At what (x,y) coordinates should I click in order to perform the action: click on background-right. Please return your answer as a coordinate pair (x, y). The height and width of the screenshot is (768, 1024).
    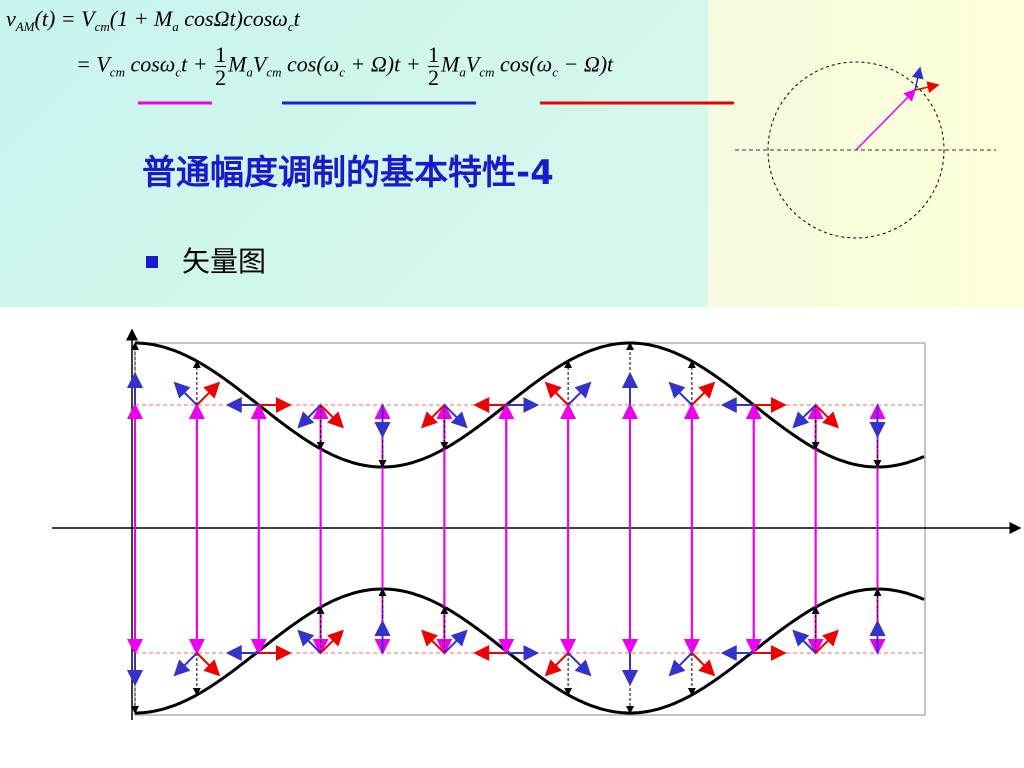
    Looking at the image, I should click on (866, 153).